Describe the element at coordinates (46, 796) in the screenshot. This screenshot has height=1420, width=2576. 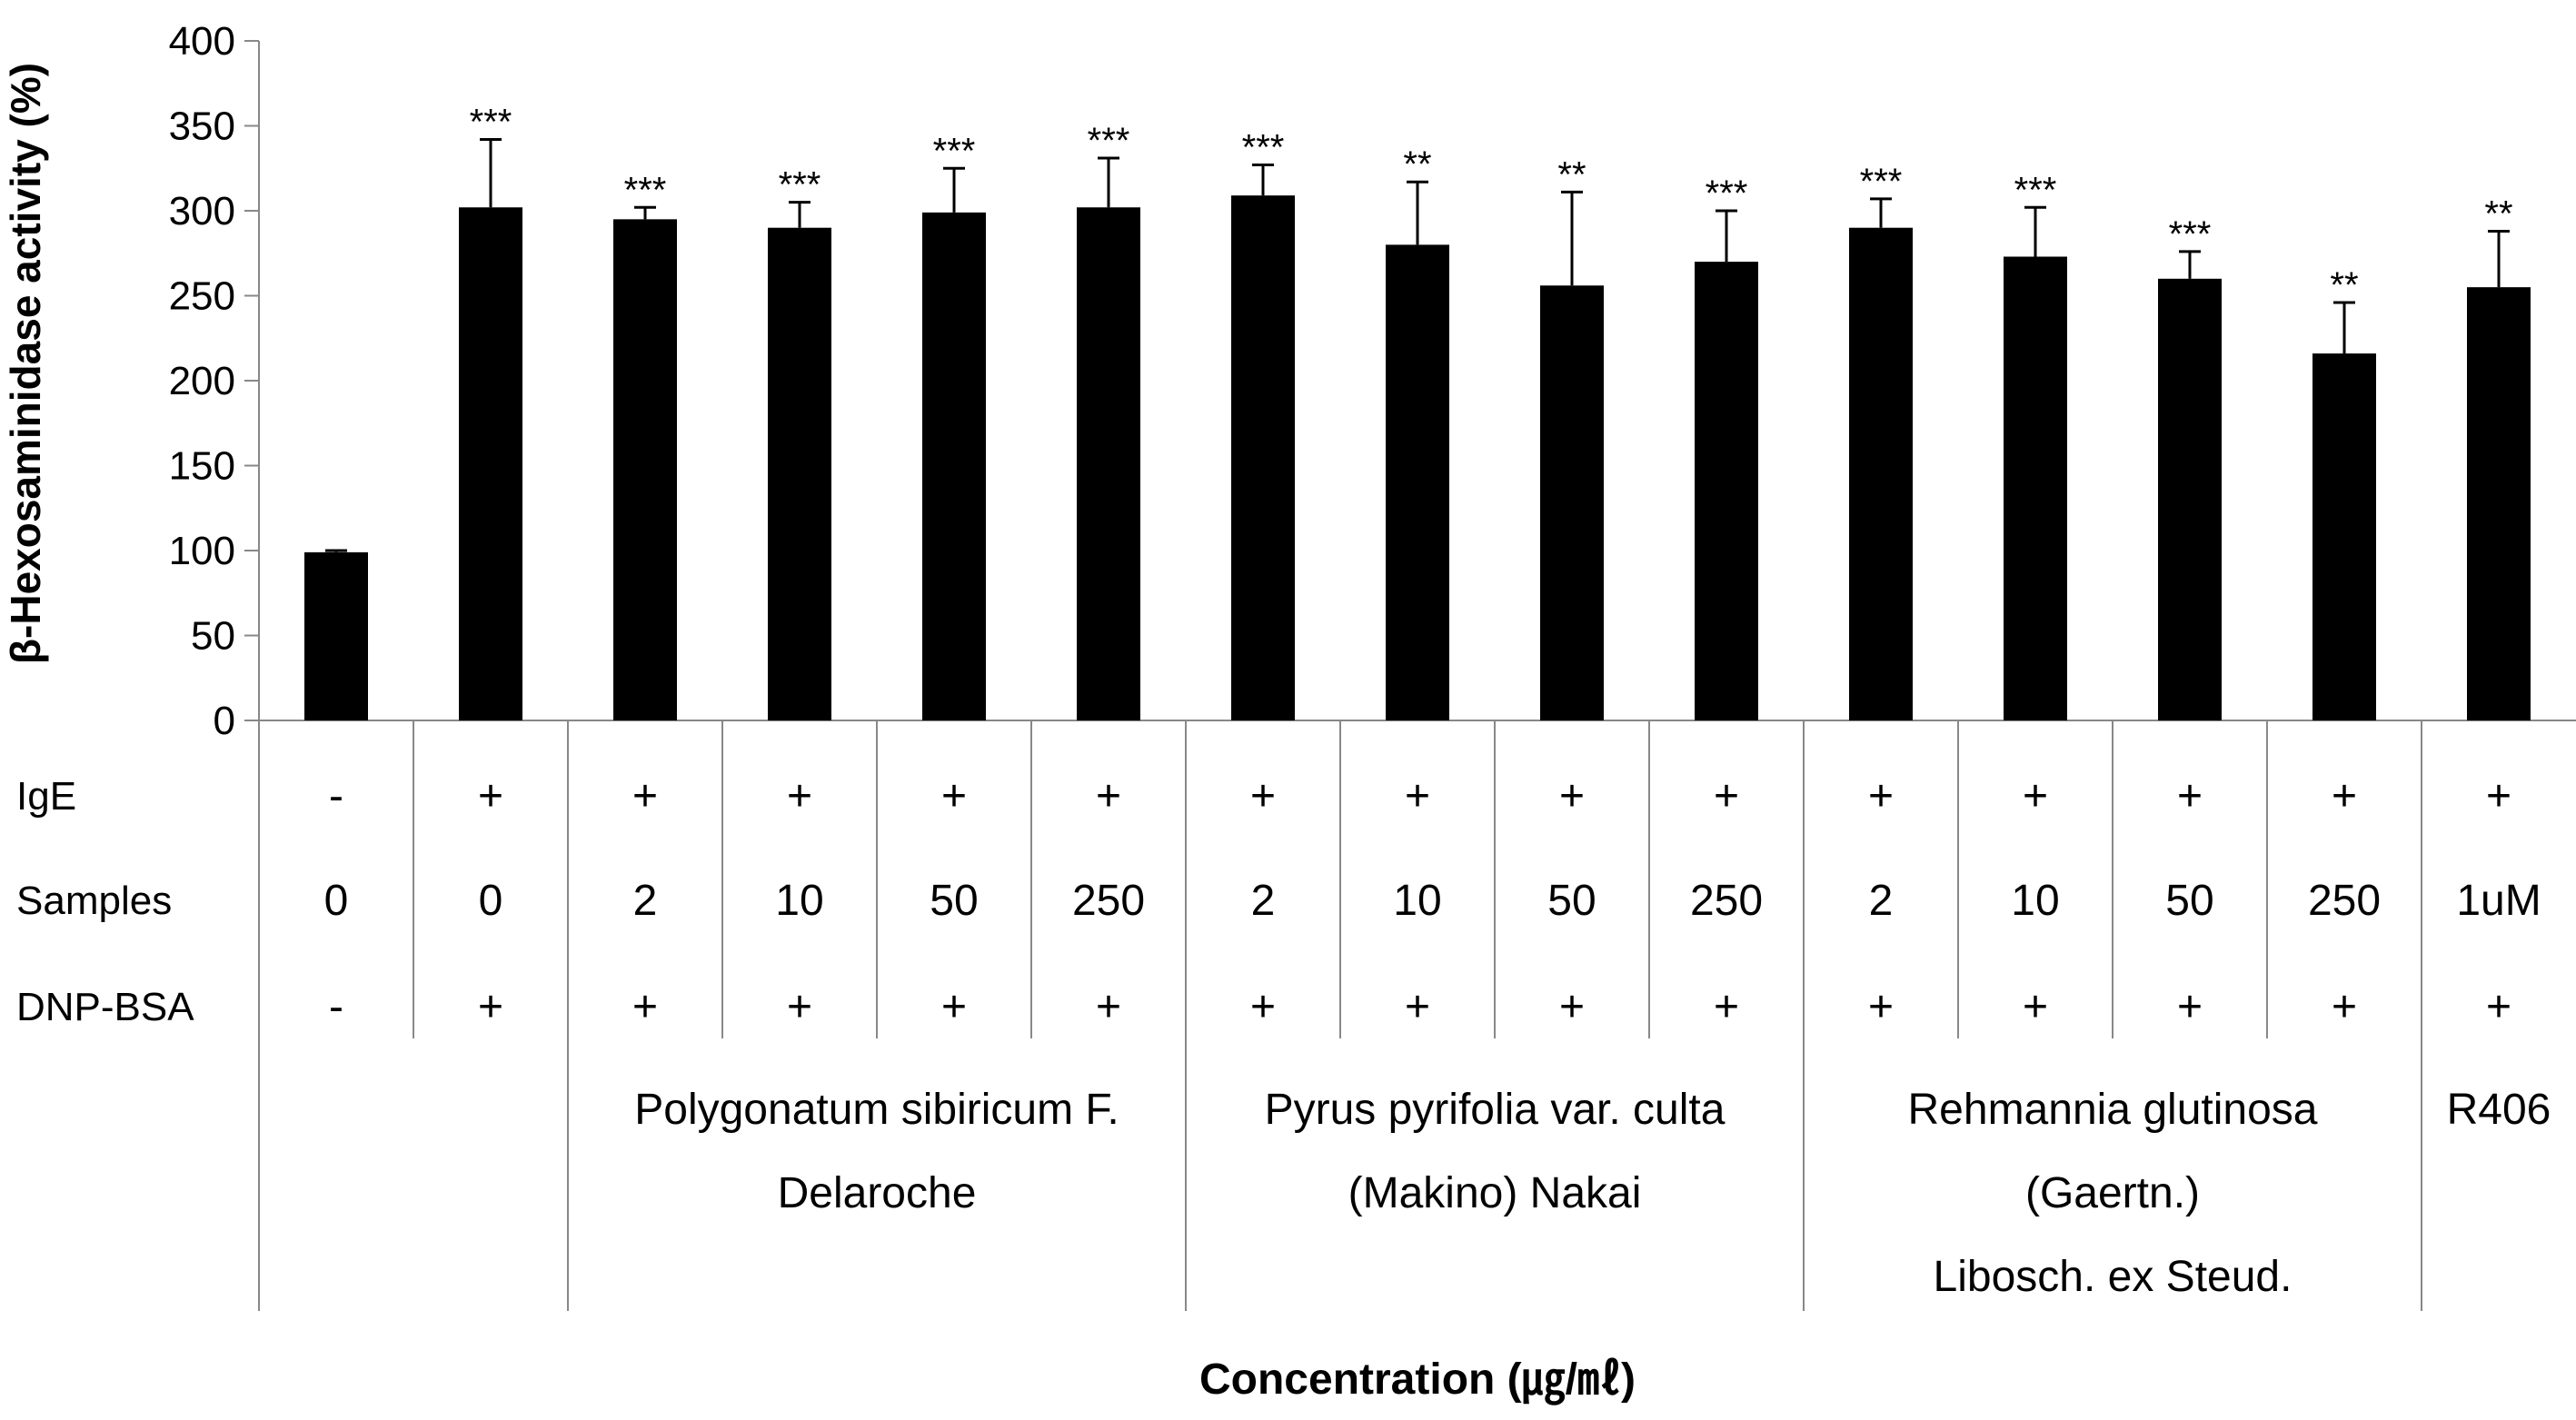
I see `table-row-label: IgE` at that location.